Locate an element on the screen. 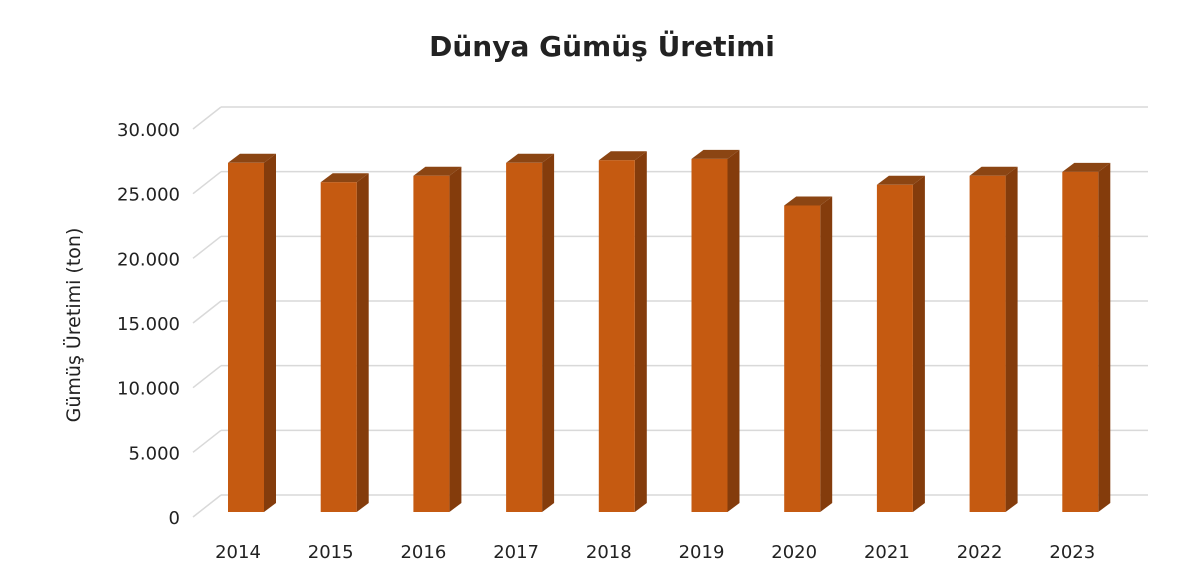 Image resolution: width=1200 pixels, height=588 pixels. y-tick-label: 0 is located at coordinates (174, 518).